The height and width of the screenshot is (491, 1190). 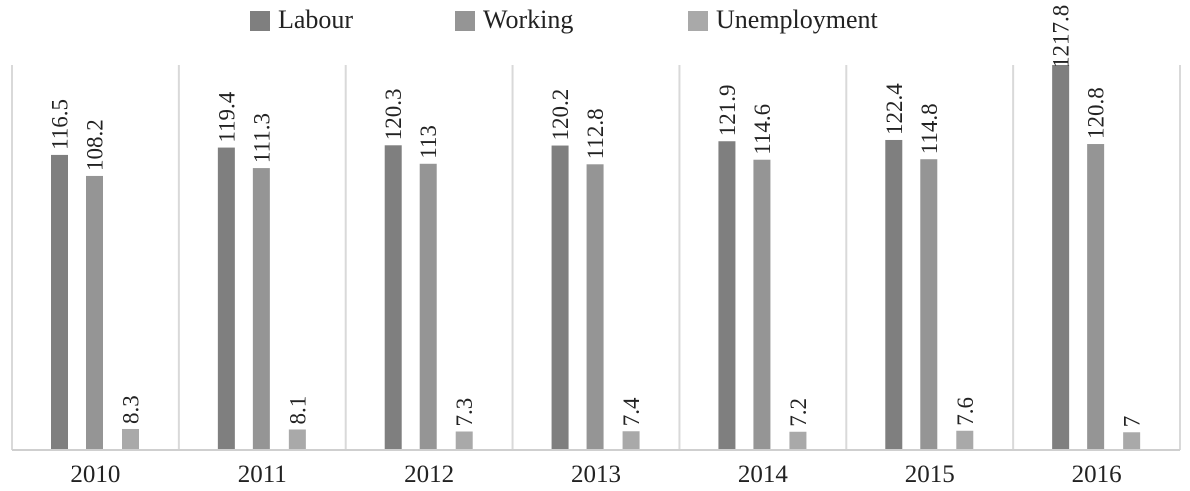 What do you see at coordinates (560, 115) in the screenshot?
I see `data-label: 120.2` at bounding box center [560, 115].